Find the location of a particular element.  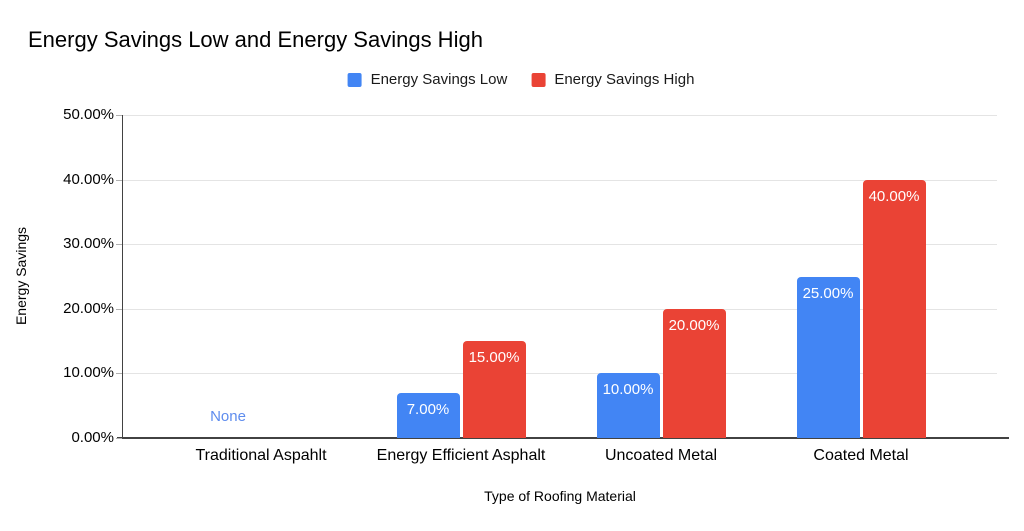

bar-value-label: 40.00% is located at coordinates (894, 196).